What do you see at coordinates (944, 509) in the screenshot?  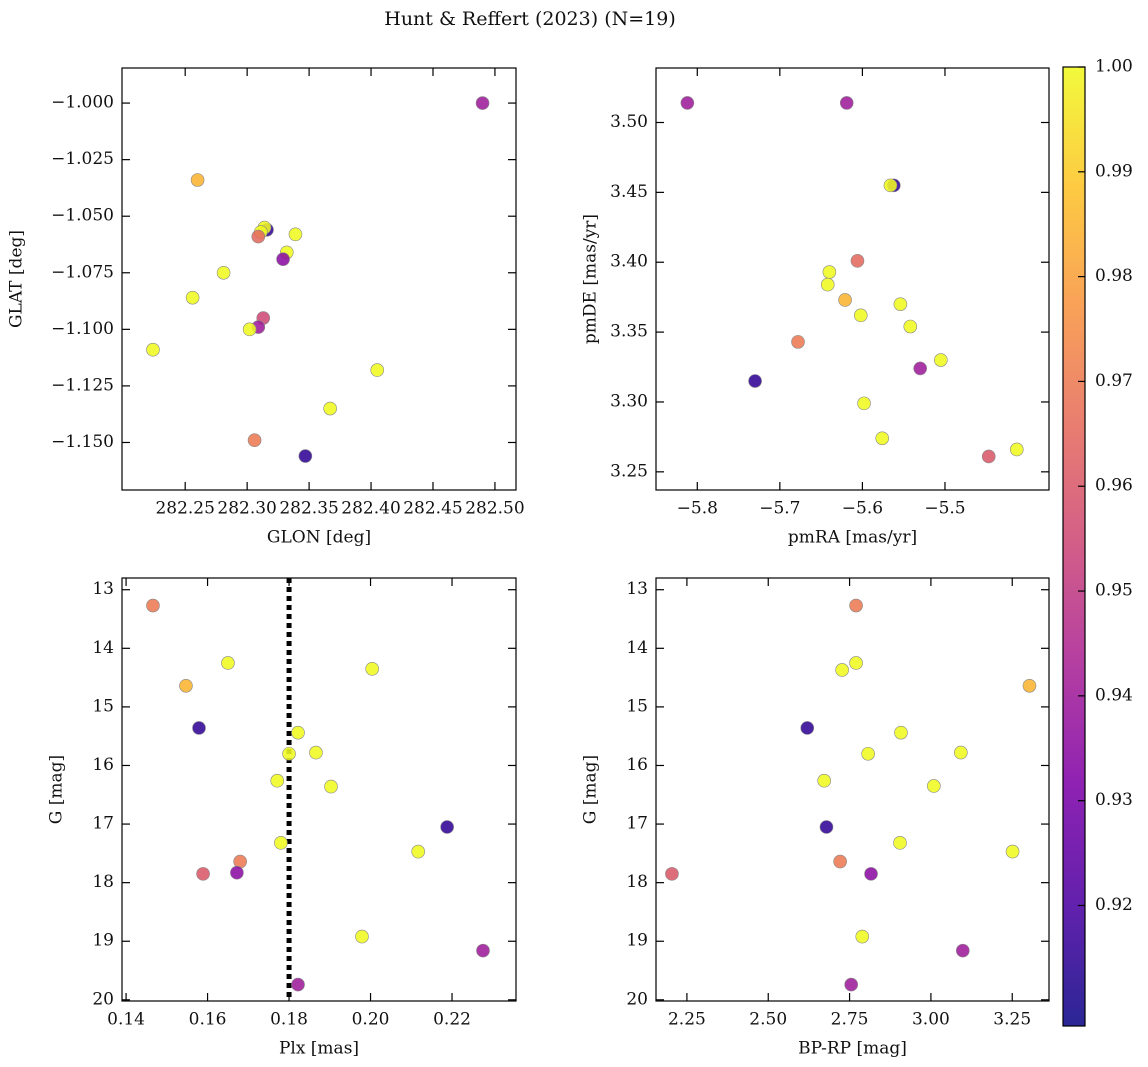 I see `x-tick-label: −5.5` at bounding box center [944, 509].